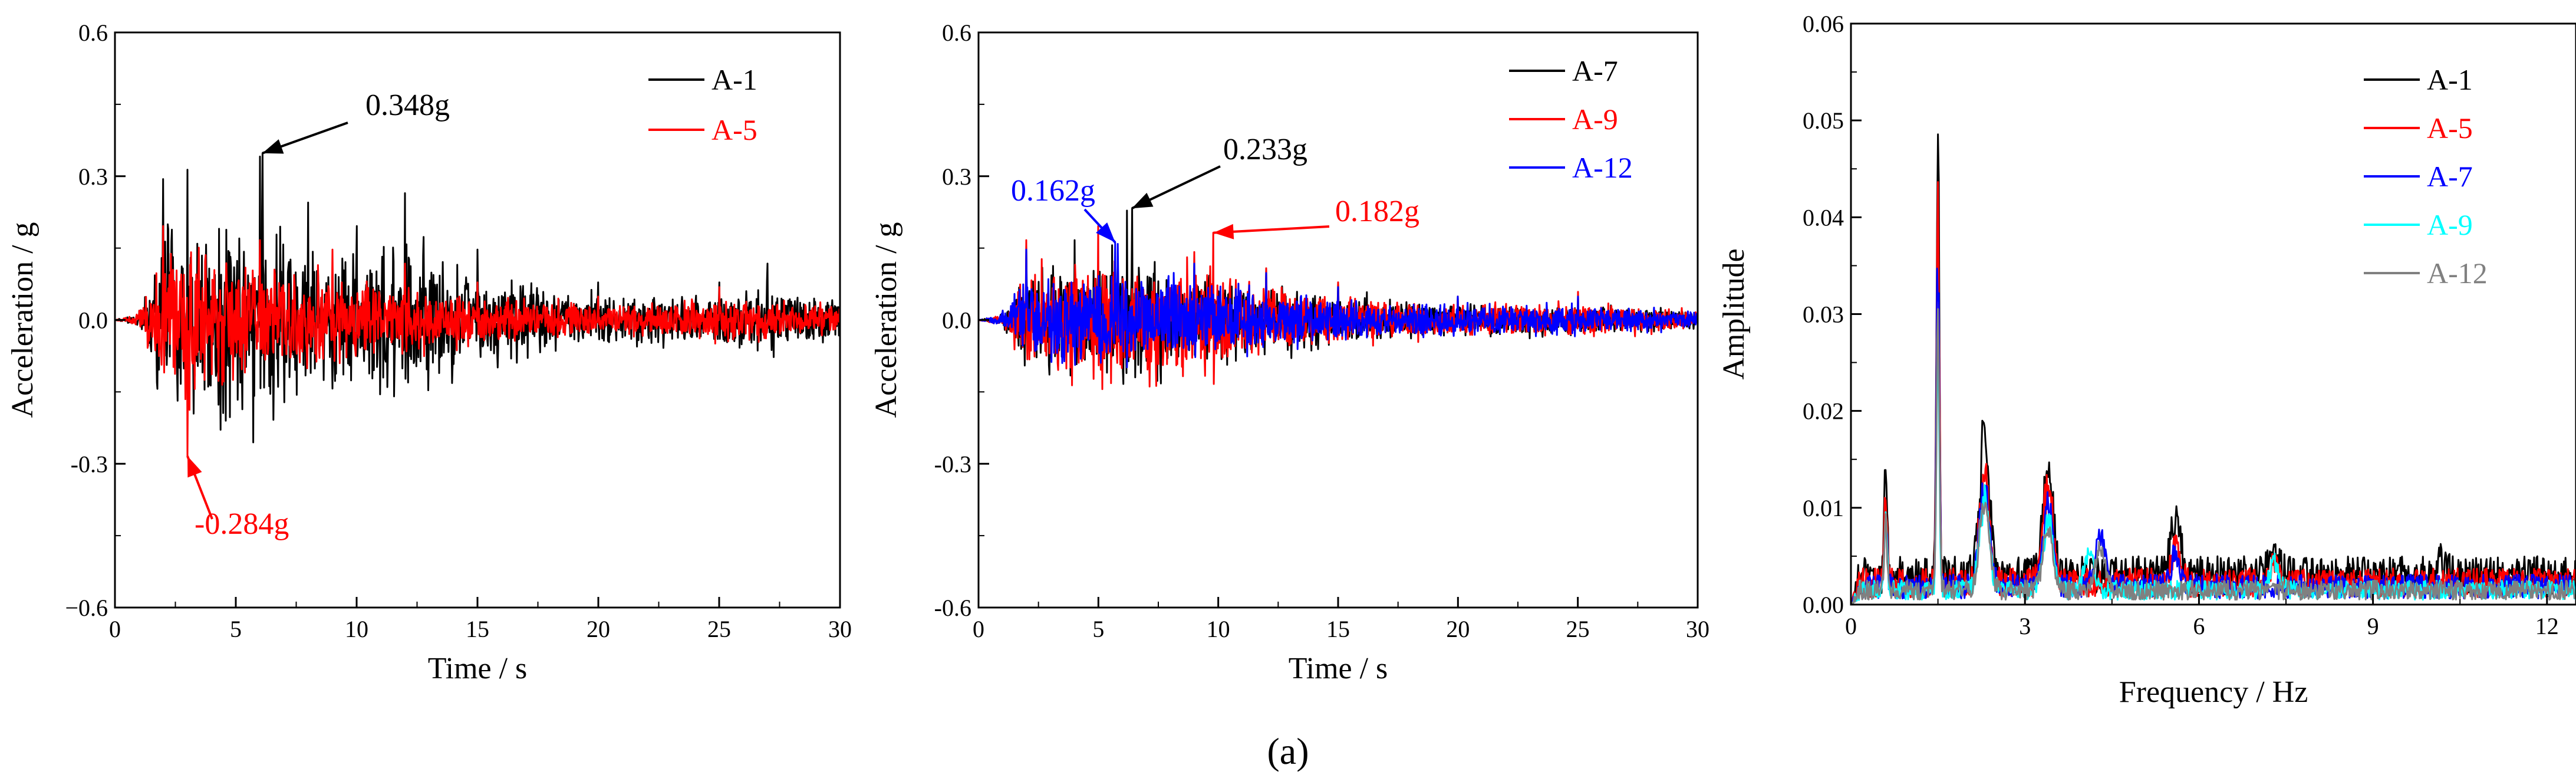  Describe the element at coordinates (2199, 626) in the screenshot. I see `x-tick-label: 6` at that location.